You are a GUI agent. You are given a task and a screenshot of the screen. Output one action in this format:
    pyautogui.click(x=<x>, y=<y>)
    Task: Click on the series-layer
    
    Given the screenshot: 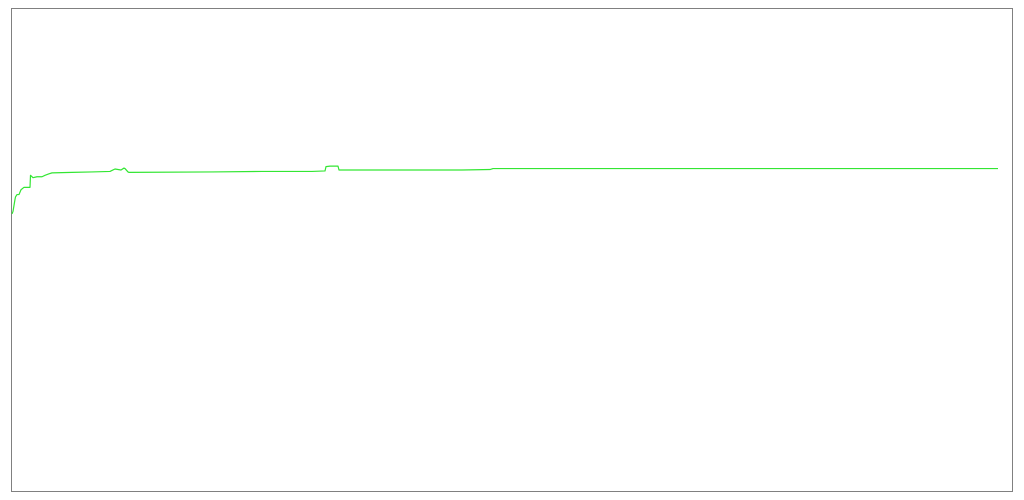 What is the action you would take?
    pyautogui.click(x=504, y=190)
    